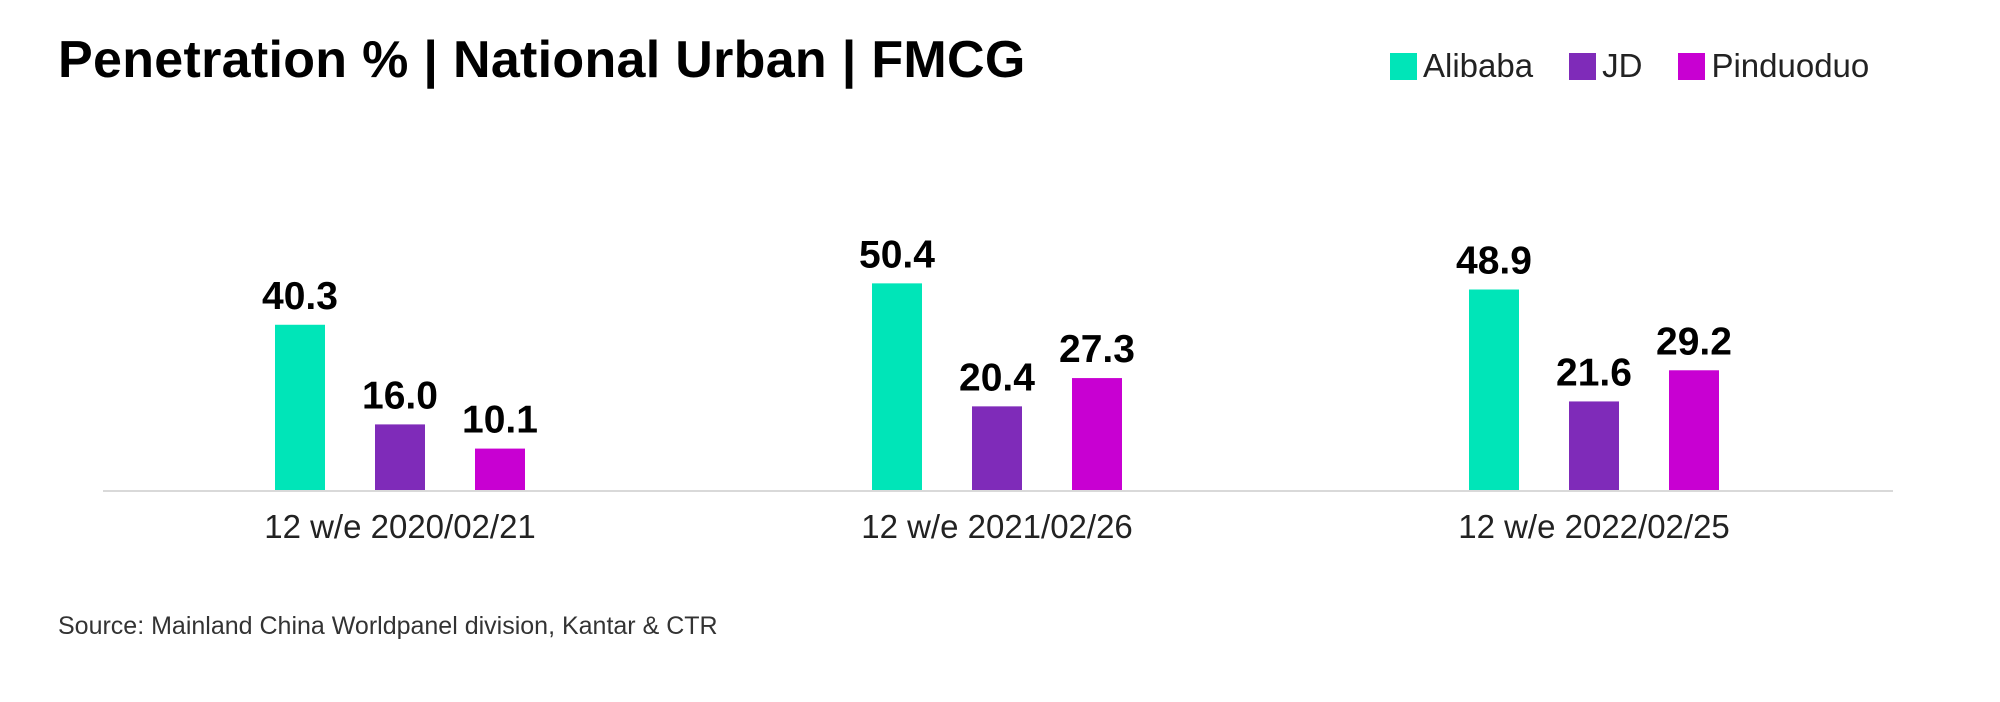 Image resolution: width=2000 pixels, height=702 pixels. Describe the element at coordinates (542, 60) in the screenshot. I see `chart-title: Penetration % | National Urban | FMCG` at that location.